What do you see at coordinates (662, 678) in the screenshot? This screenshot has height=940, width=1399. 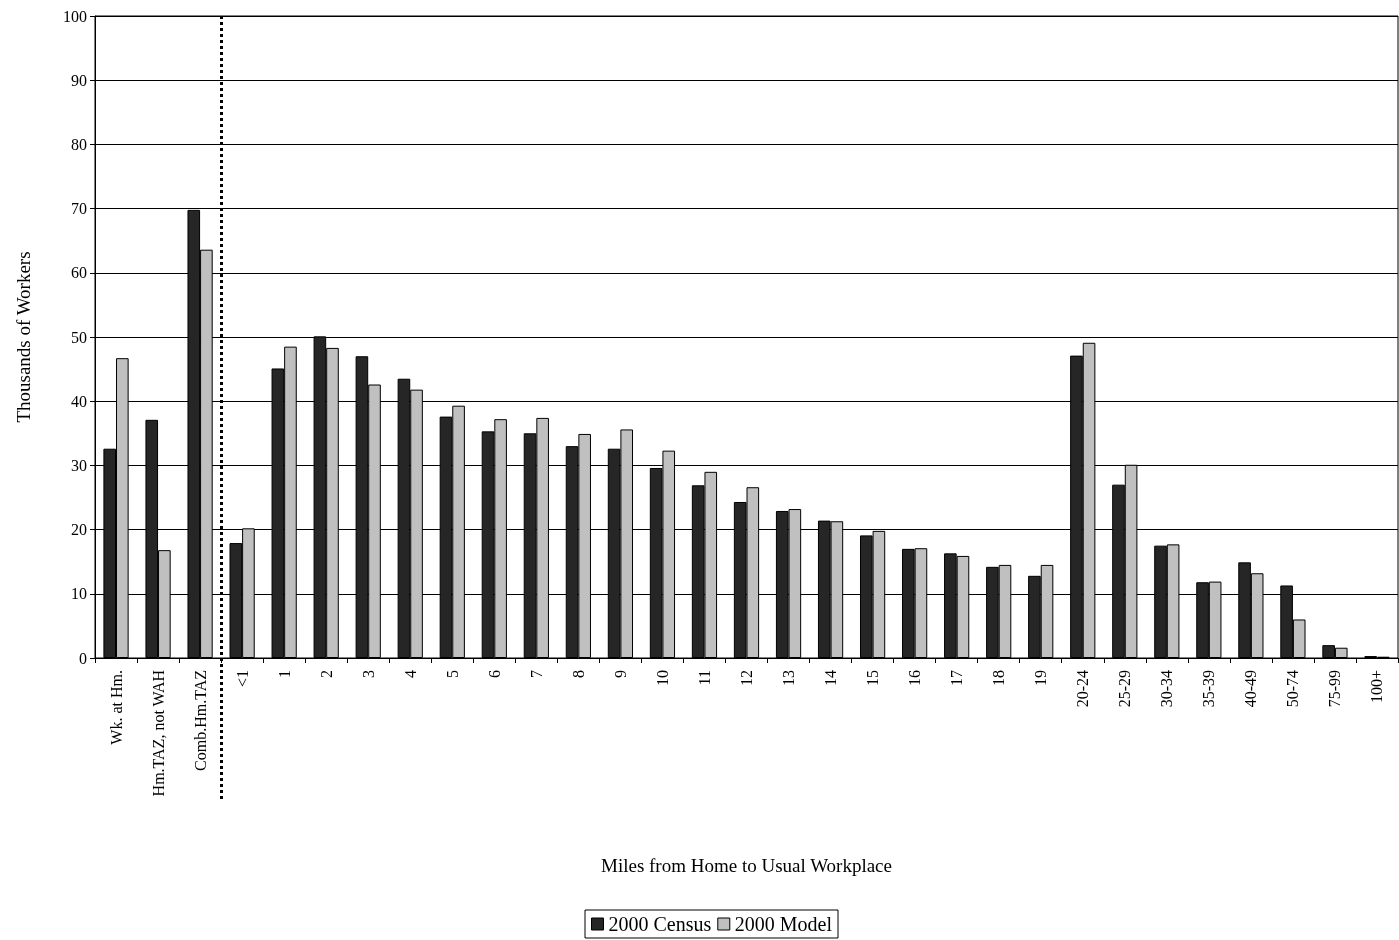 I see `x-tick-label: 10` at bounding box center [662, 678].